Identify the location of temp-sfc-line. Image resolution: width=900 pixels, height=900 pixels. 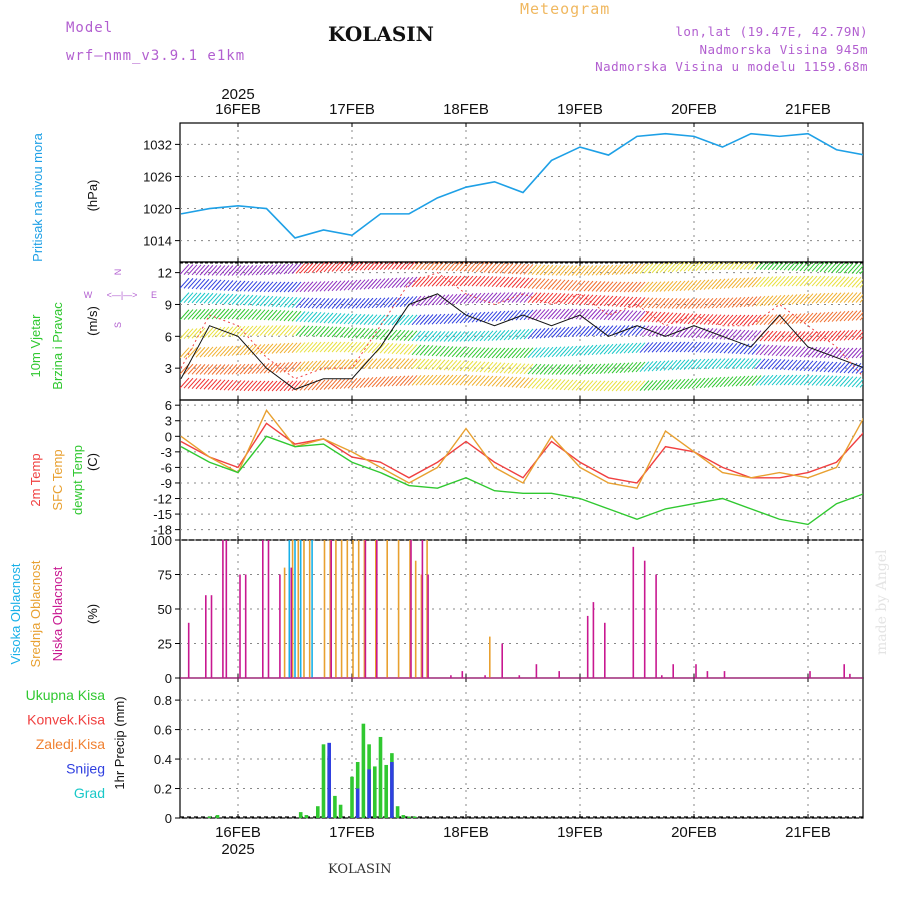
(521, 449).